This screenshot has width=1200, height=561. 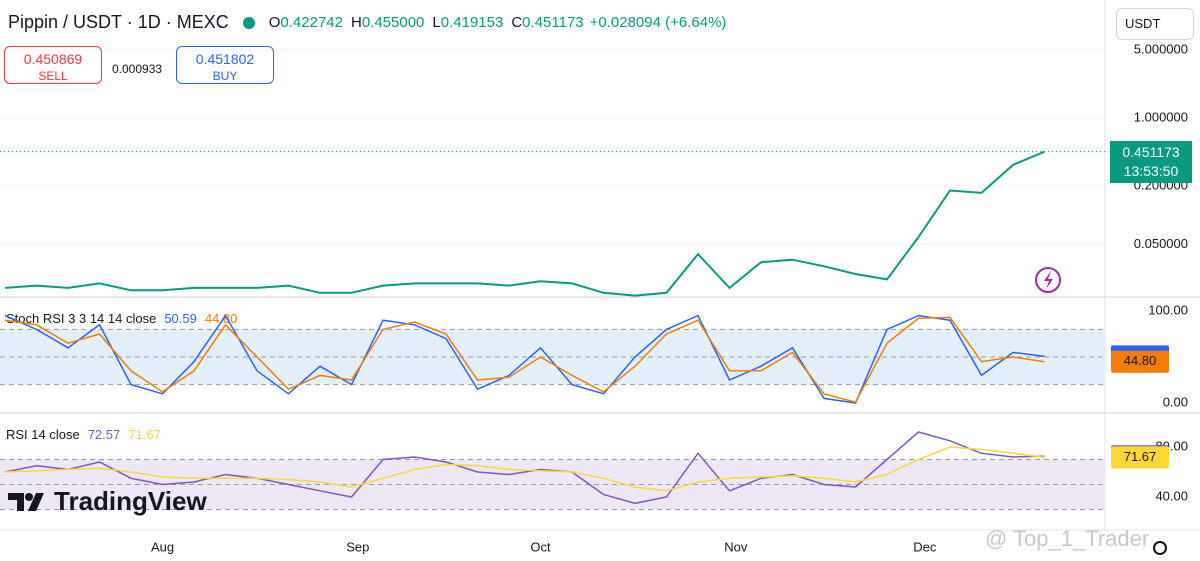 What do you see at coordinates (736, 546) in the screenshot?
I see `x-tick-label: Nov` at bounding box center [736, 546].